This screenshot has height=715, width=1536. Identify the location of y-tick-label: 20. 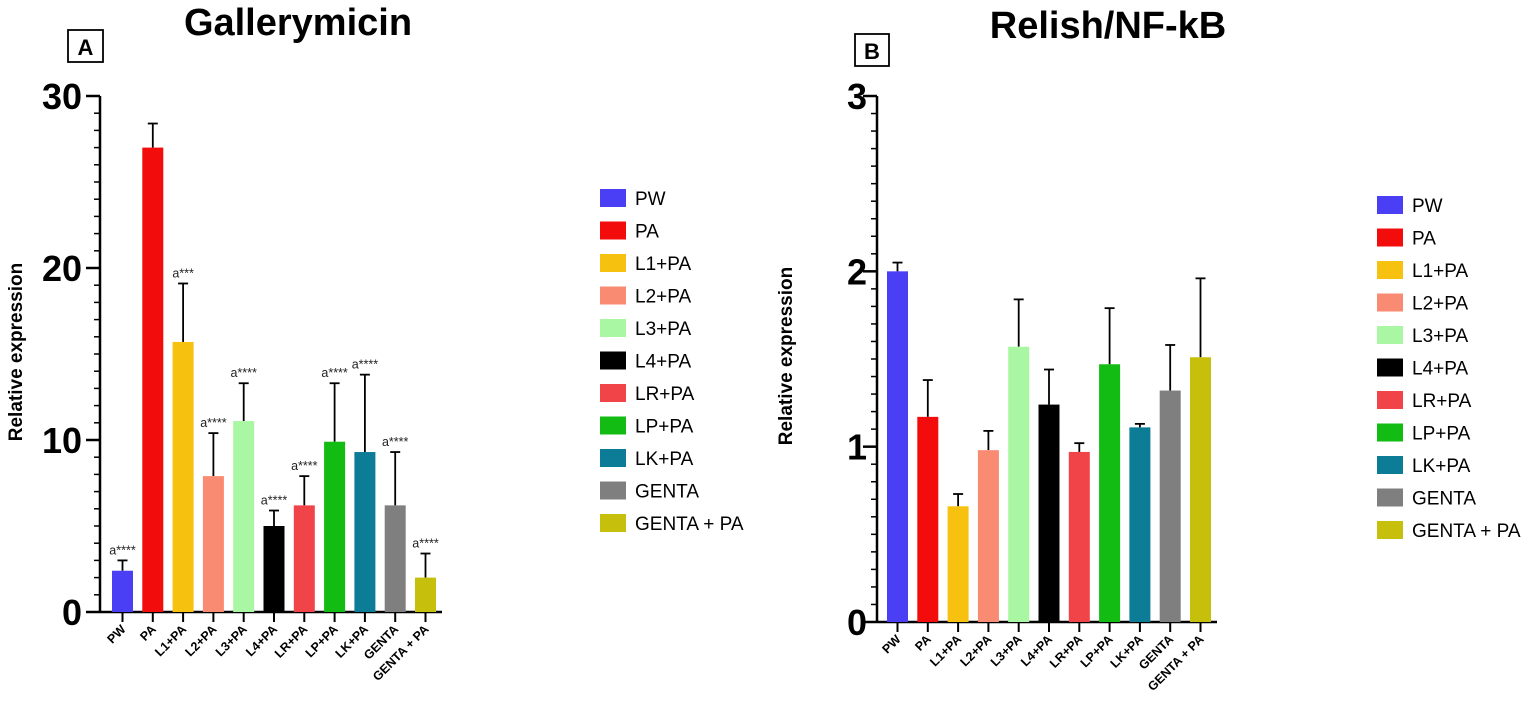
(62, 268).